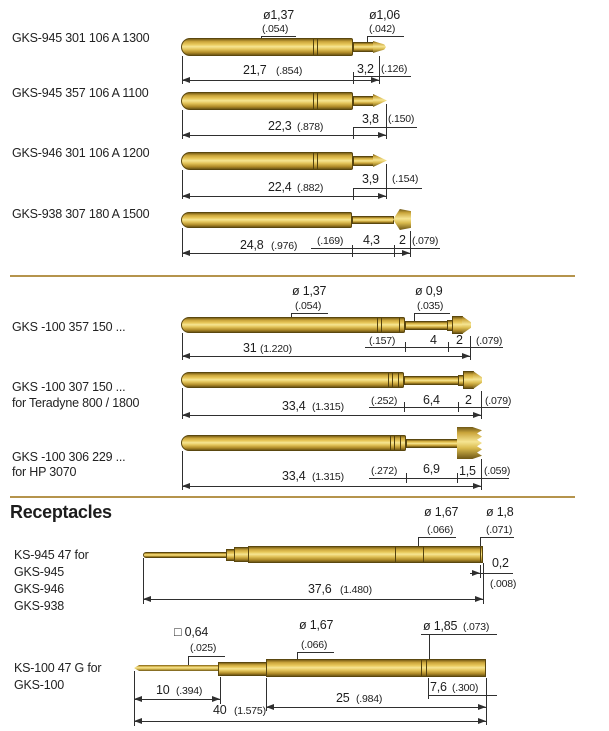 The height and width of the screenshot is (731, 609). Describe the element at coordinates (459, 340) in the screenshot. I see `dim-seg2: 2` at that location.